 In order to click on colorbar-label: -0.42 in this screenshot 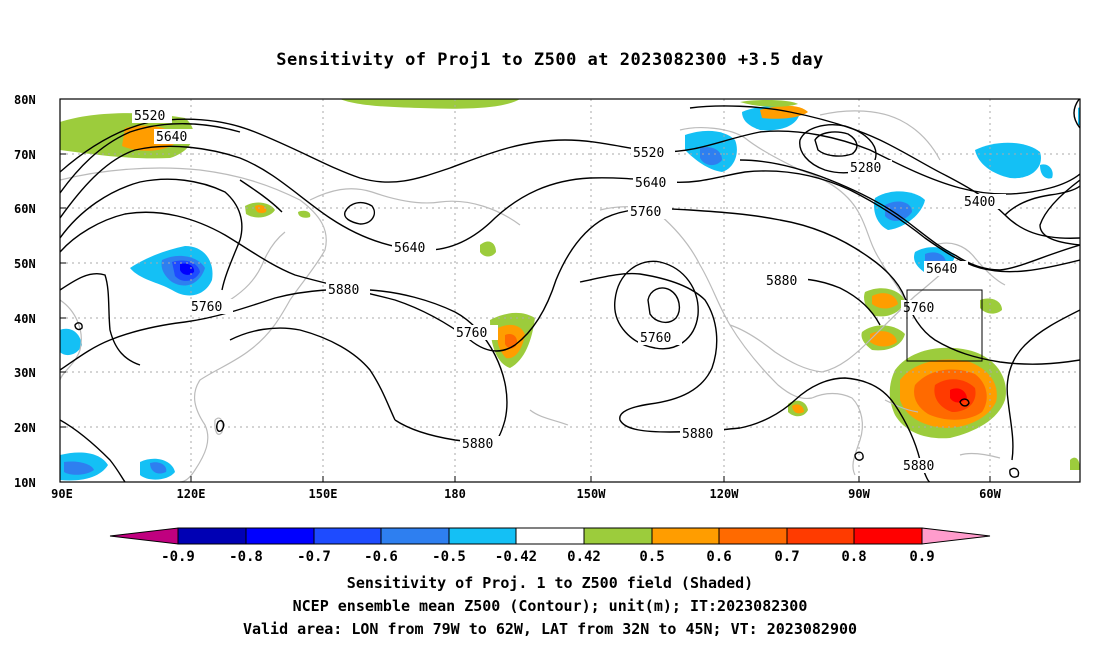, I will do `click(516, 557)`.